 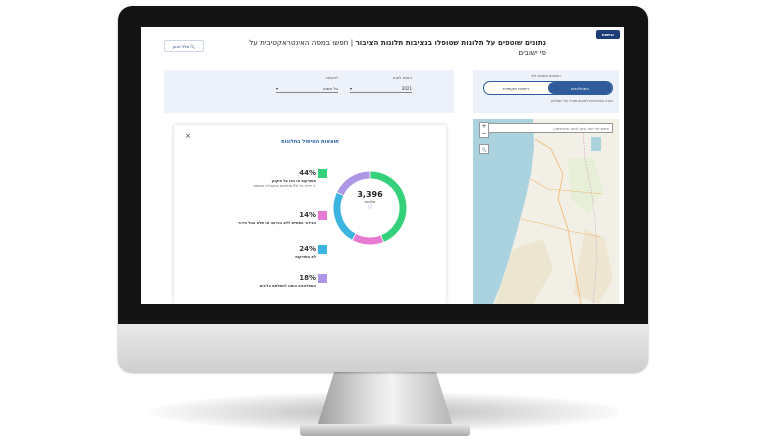 I want to click on map-search-input: חיפוש לפי ישוב (ניתן לבחור מהרשימה), so click(x=547, y=128).